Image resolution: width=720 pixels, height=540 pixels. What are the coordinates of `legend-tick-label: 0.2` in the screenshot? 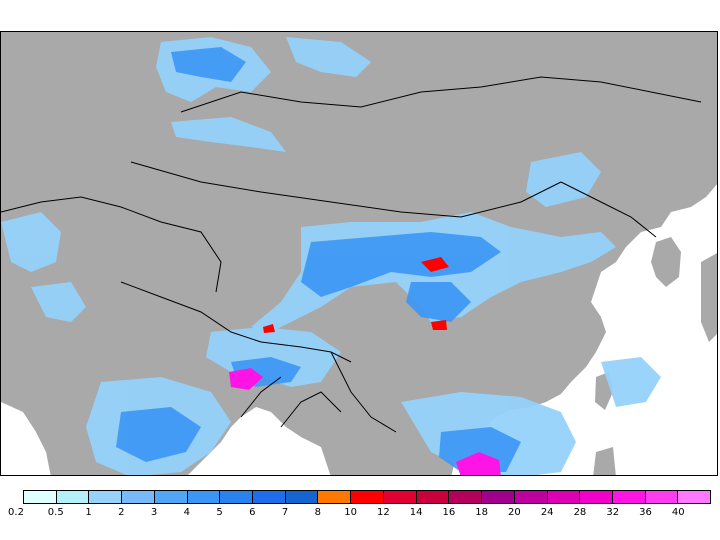 It's located at (16, 512).